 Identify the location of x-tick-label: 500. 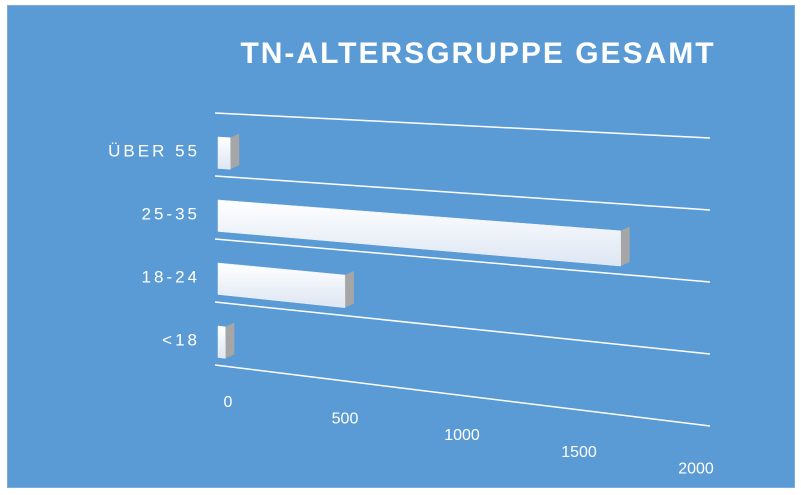
(345, 419).